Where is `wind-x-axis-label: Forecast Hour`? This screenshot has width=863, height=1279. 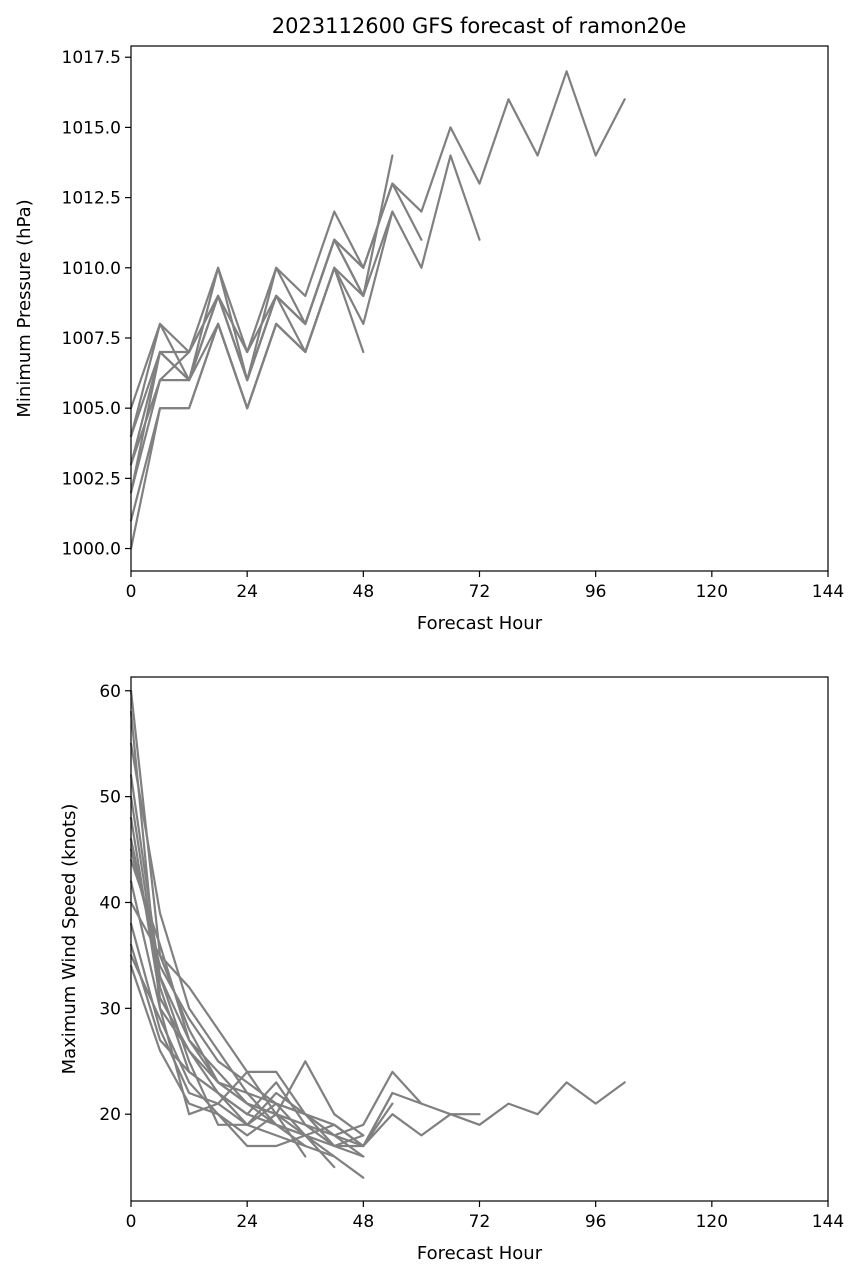 wind-x-axis-label: Forecast Hour is located at coordinates (480, 1253).